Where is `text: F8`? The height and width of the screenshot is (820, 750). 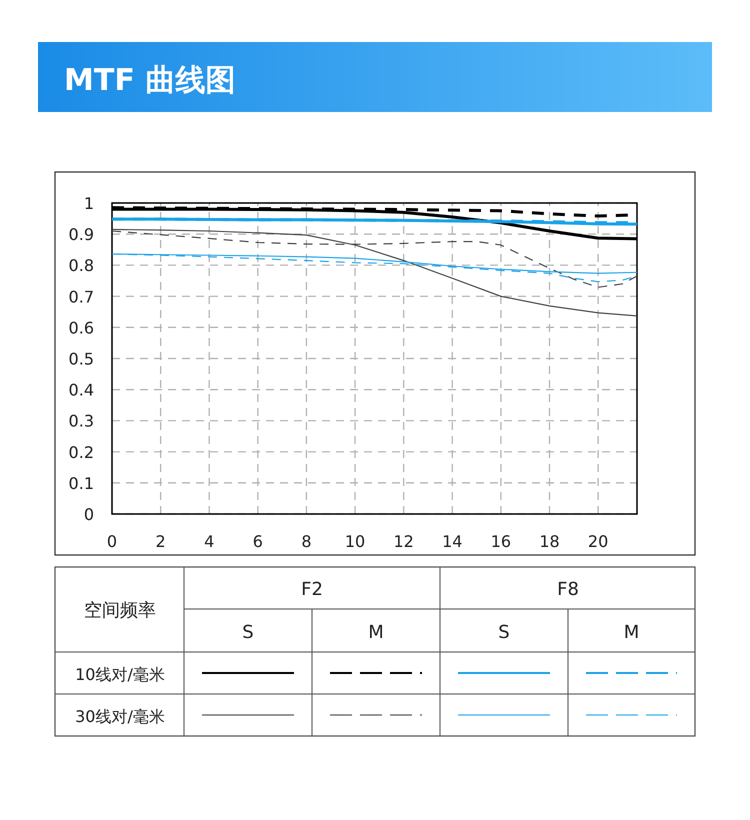 text: F8 is located at coordinates (568, 589).